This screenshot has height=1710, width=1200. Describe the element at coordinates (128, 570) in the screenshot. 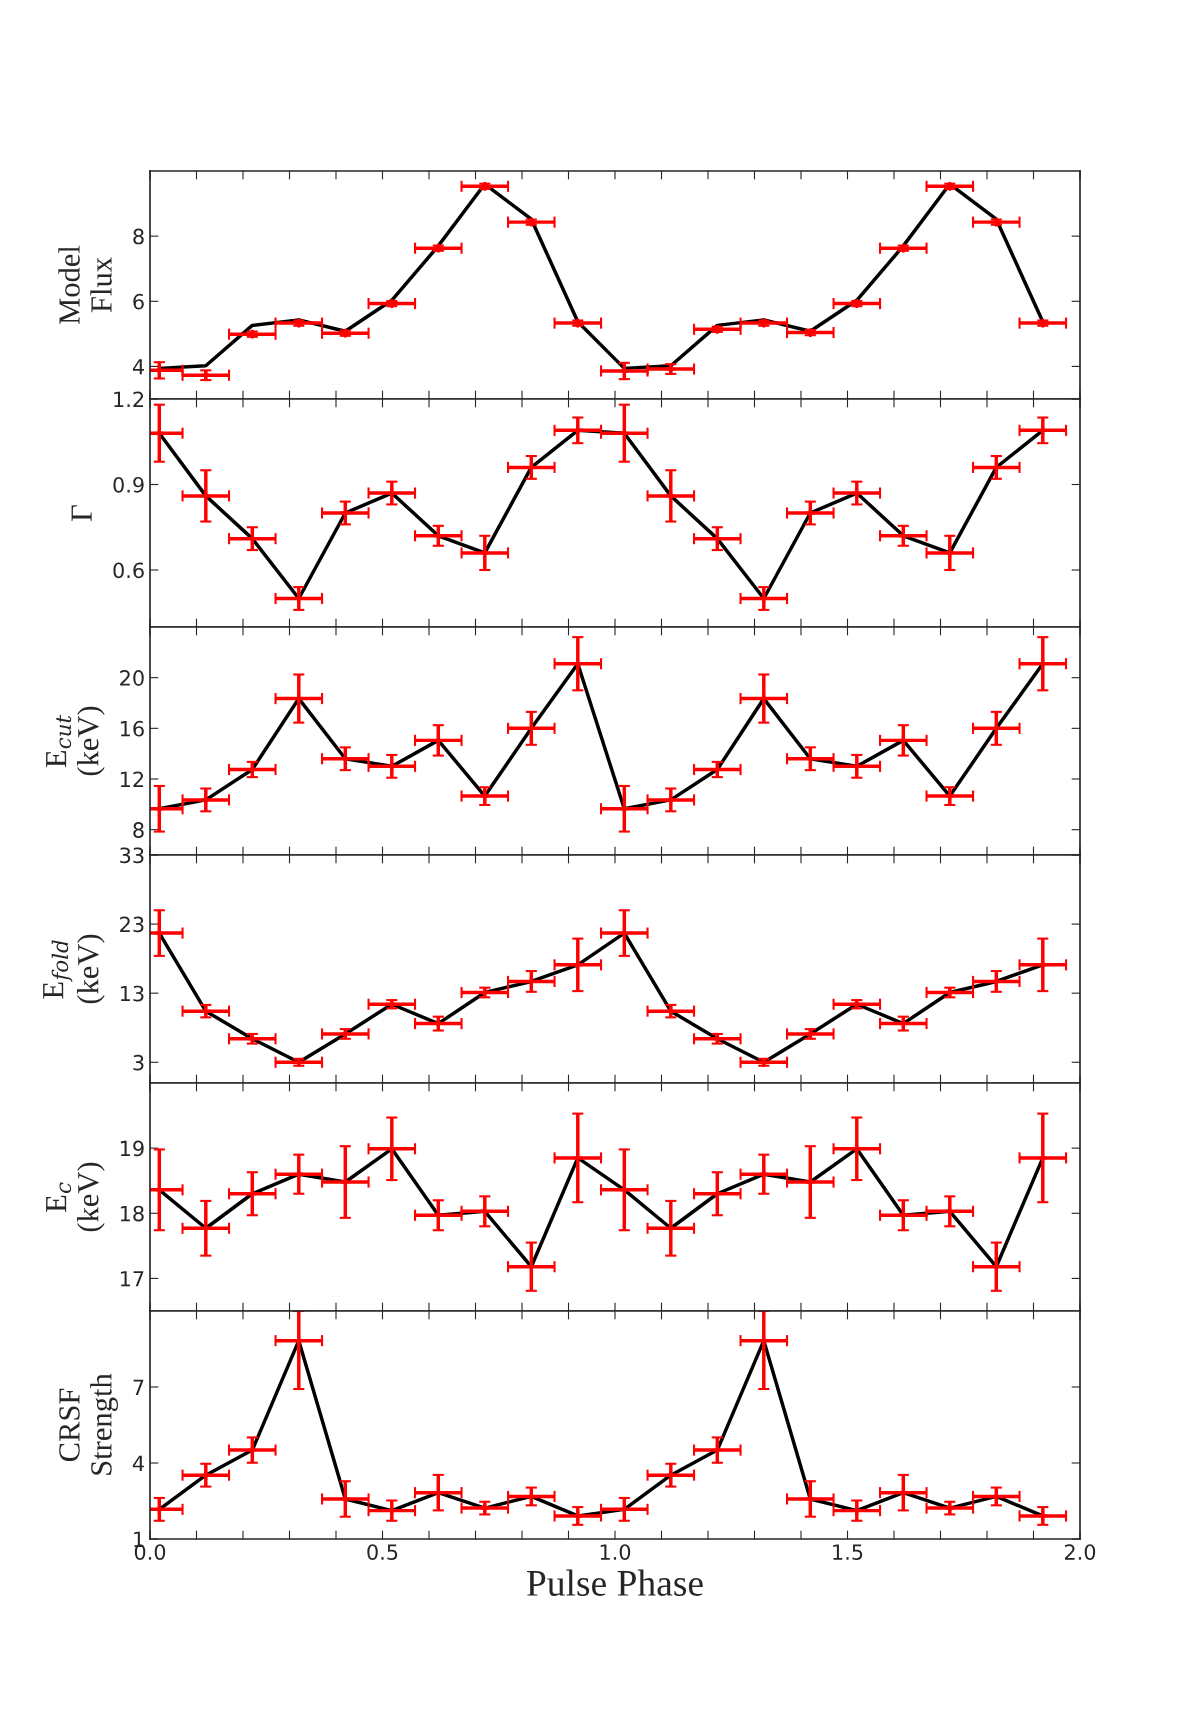

I see `y-tick-label: 0.6` at that location.